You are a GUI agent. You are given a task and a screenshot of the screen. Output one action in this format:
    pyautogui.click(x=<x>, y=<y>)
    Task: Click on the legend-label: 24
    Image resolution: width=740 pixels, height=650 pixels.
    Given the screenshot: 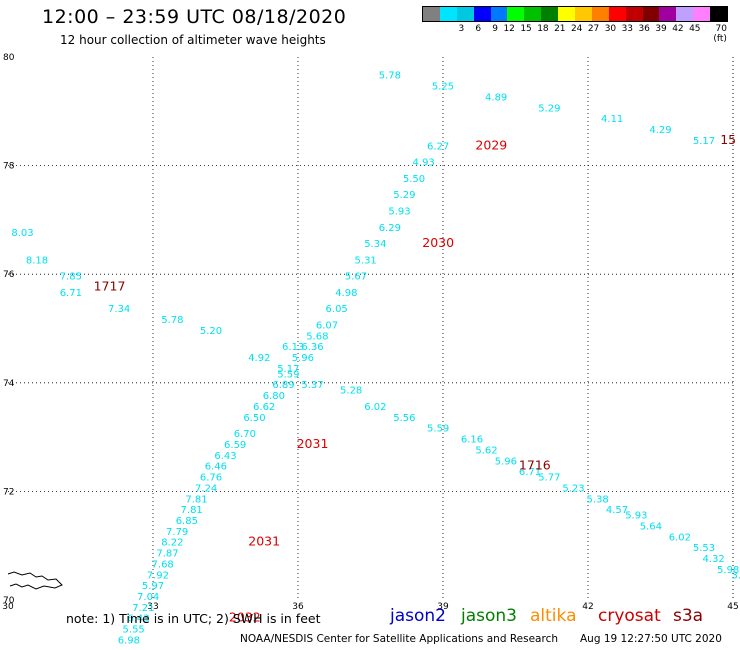 What is the action you would take?
    pyautogui.click(x=576, y=29)
    